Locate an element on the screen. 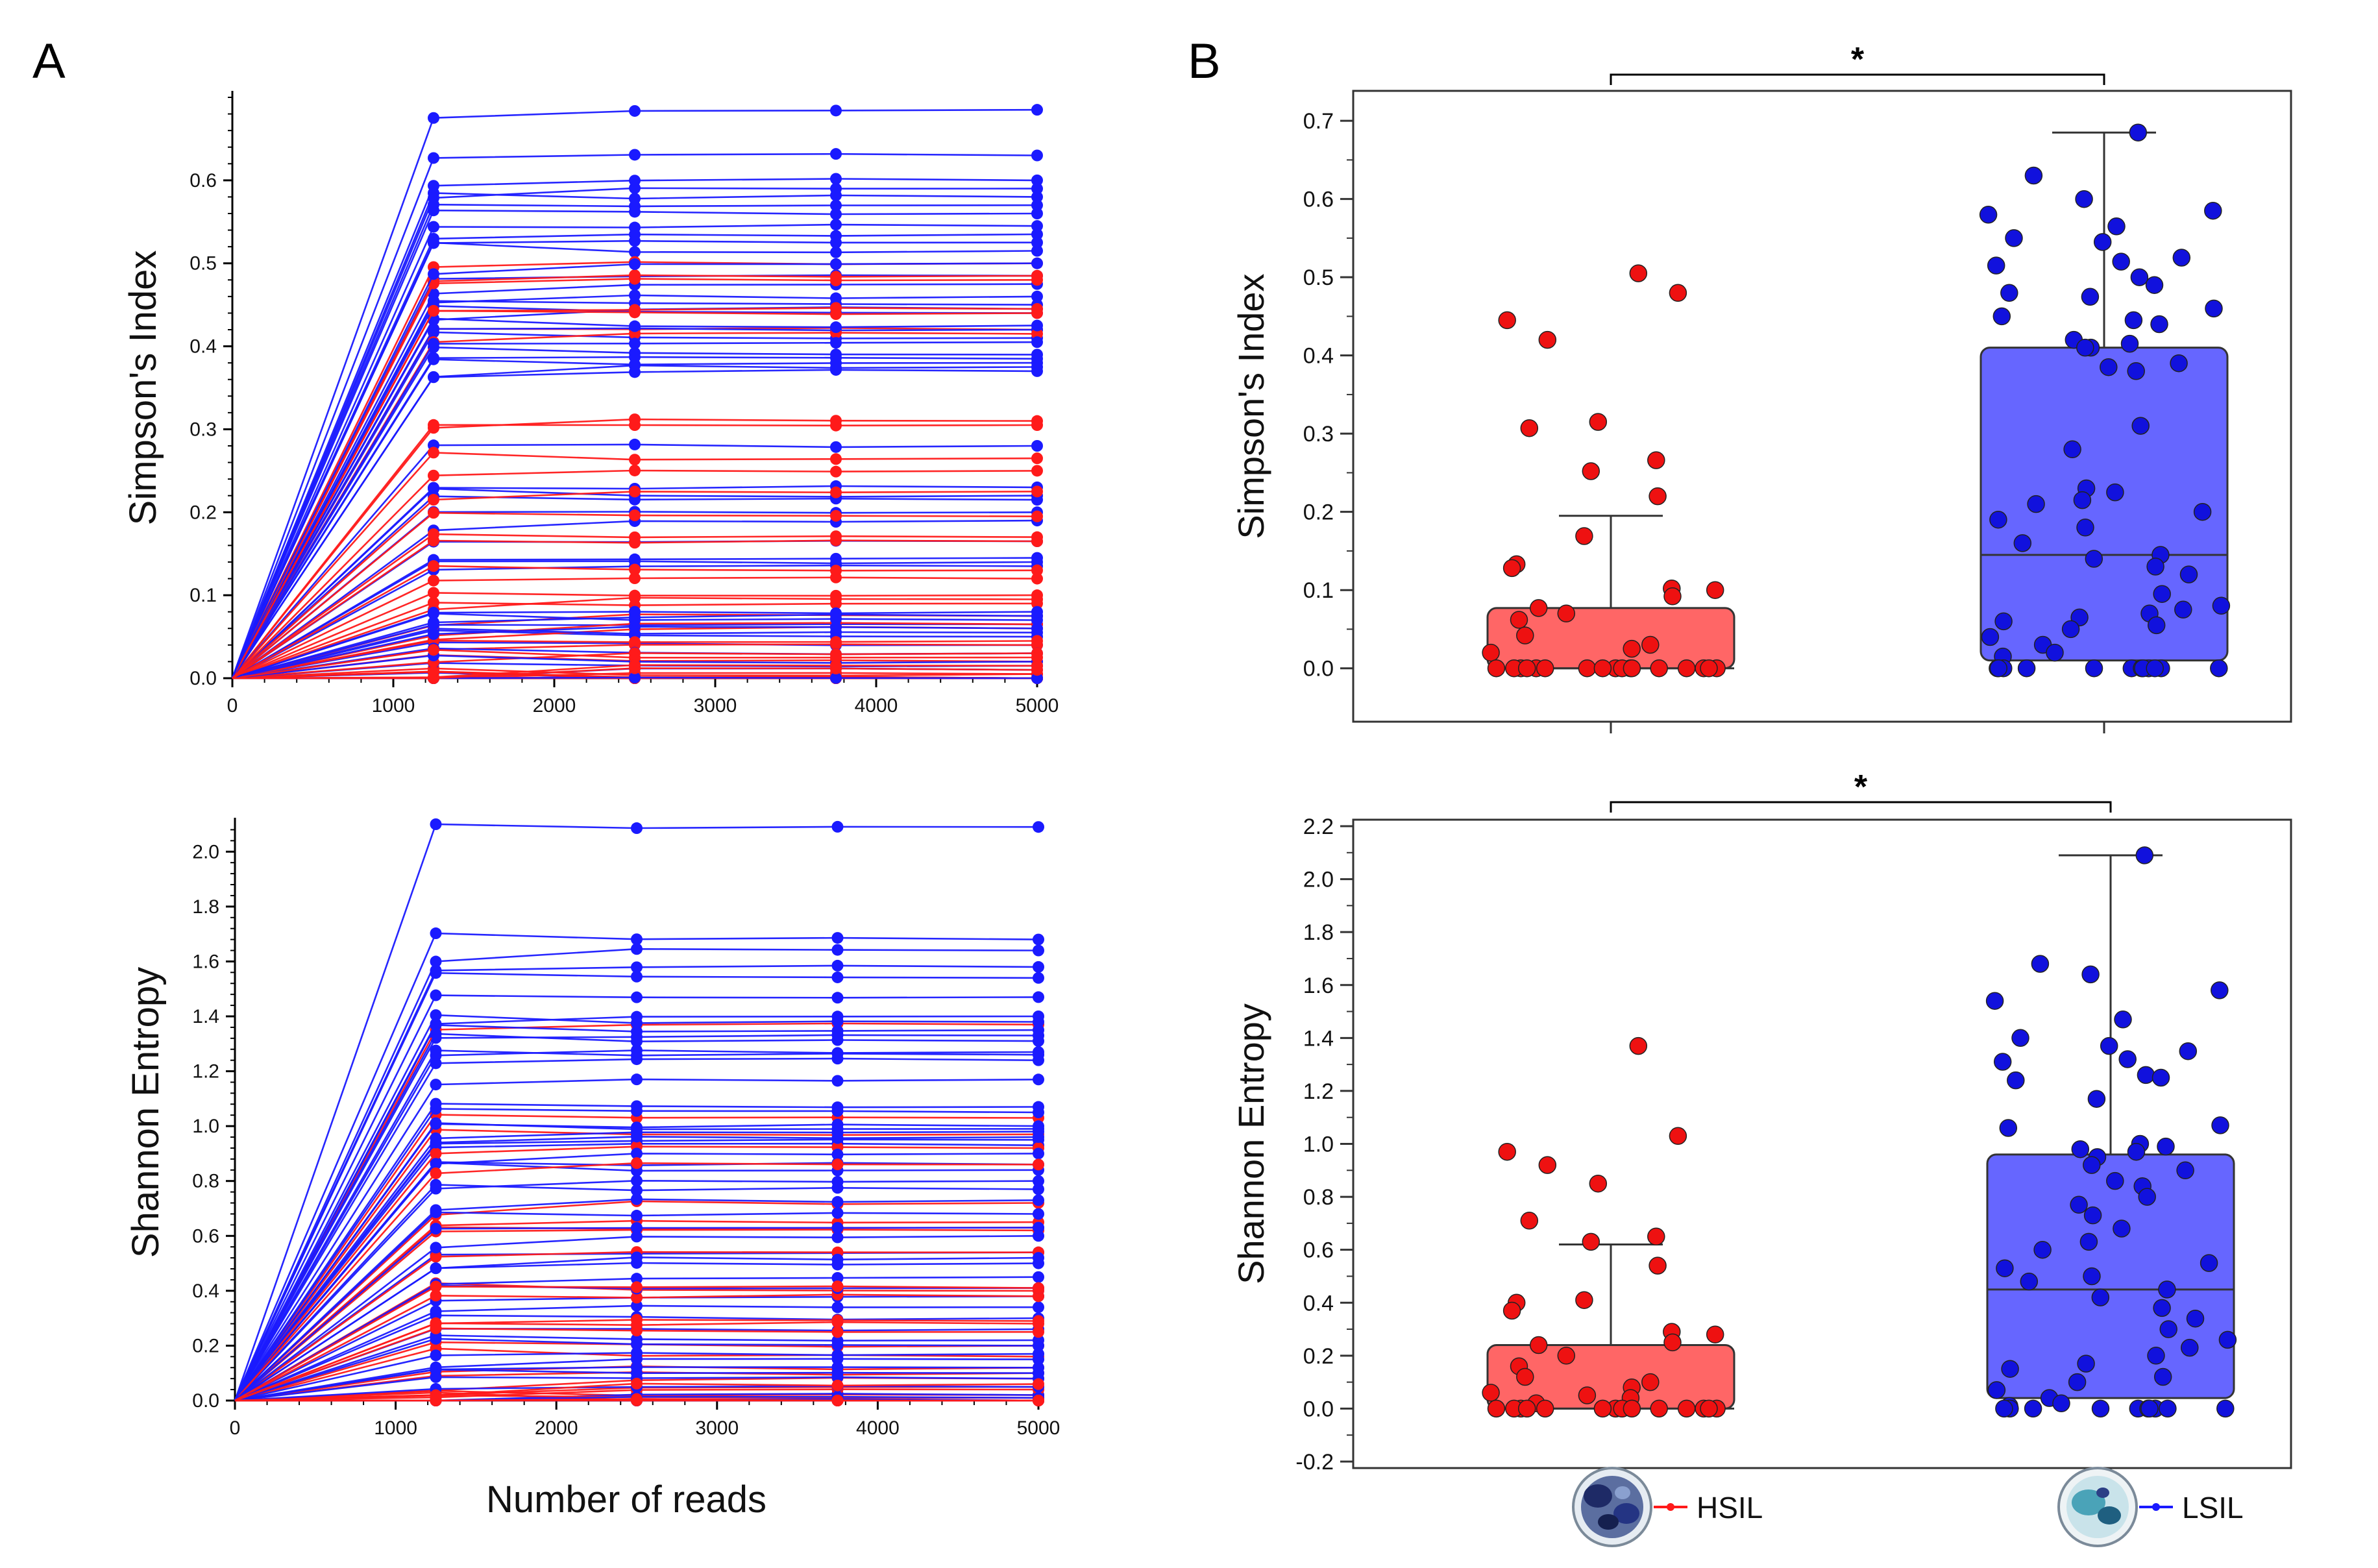  y-tick-label: -0.2 is located at coordinates (1314, 1462).